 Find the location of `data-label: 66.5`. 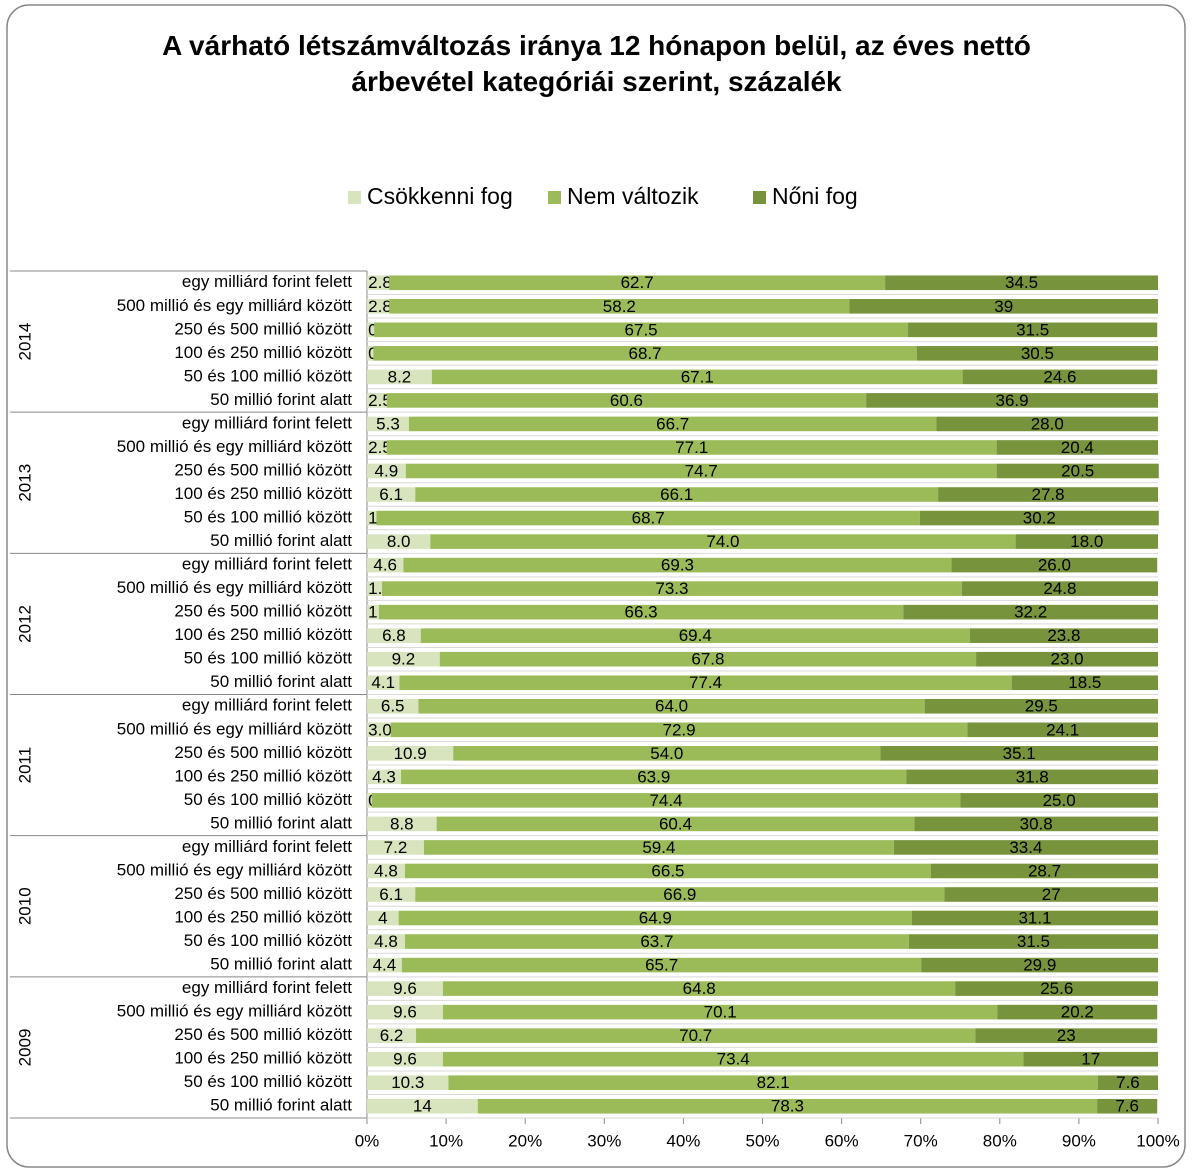

data-label: 66.5 is located at coordinates (667, 870).